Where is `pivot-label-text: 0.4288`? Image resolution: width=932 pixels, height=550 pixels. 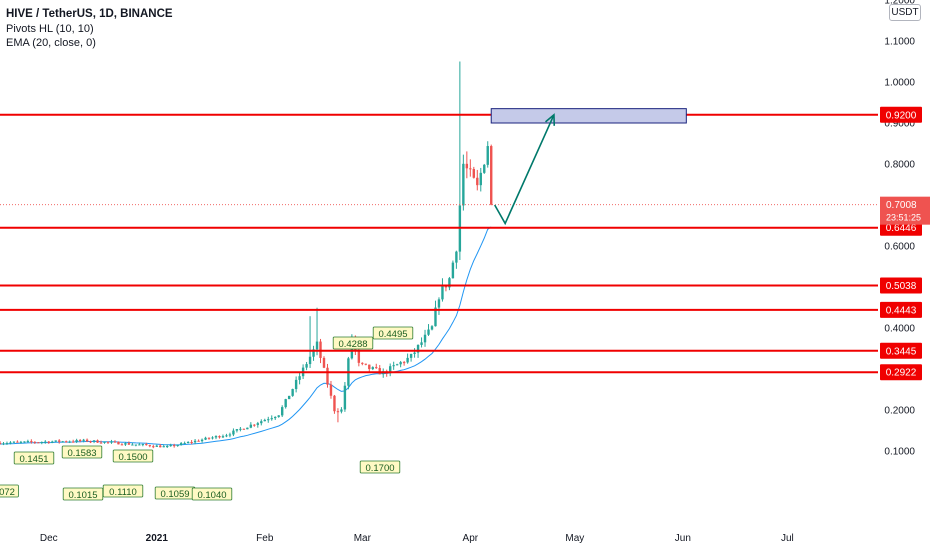 pivot-label-text: 0.4288 is located at coordinates (352, 344).